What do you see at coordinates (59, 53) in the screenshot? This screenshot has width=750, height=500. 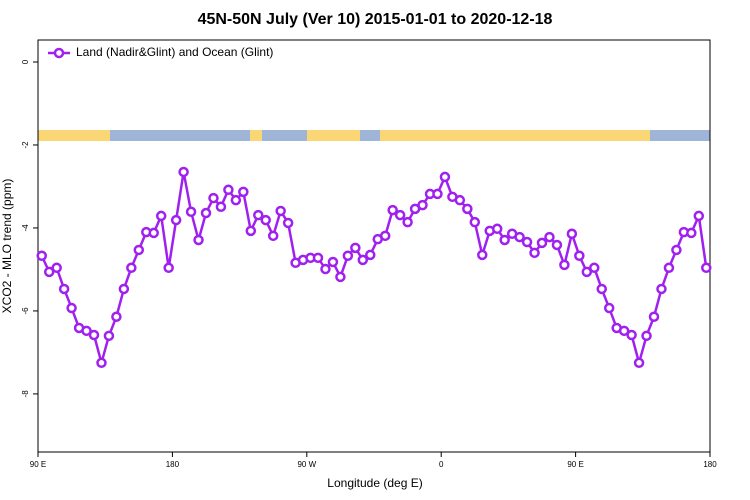 I see `legend-marker` at bounding box center [59, 53].